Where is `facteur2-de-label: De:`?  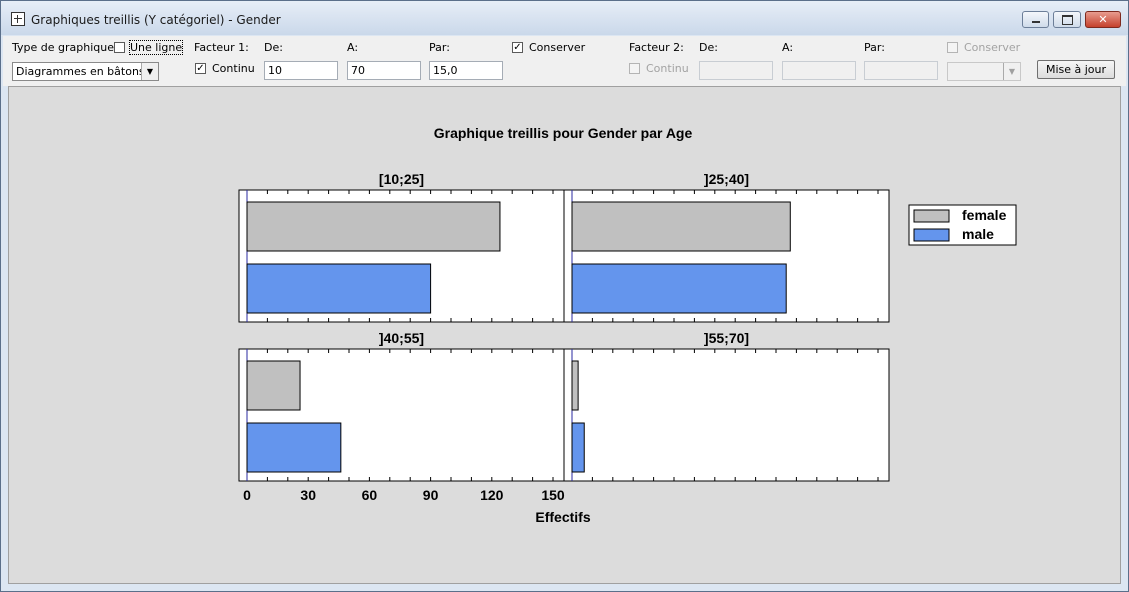
facteur2-de-label: De: is located at coordinates (708, 47).